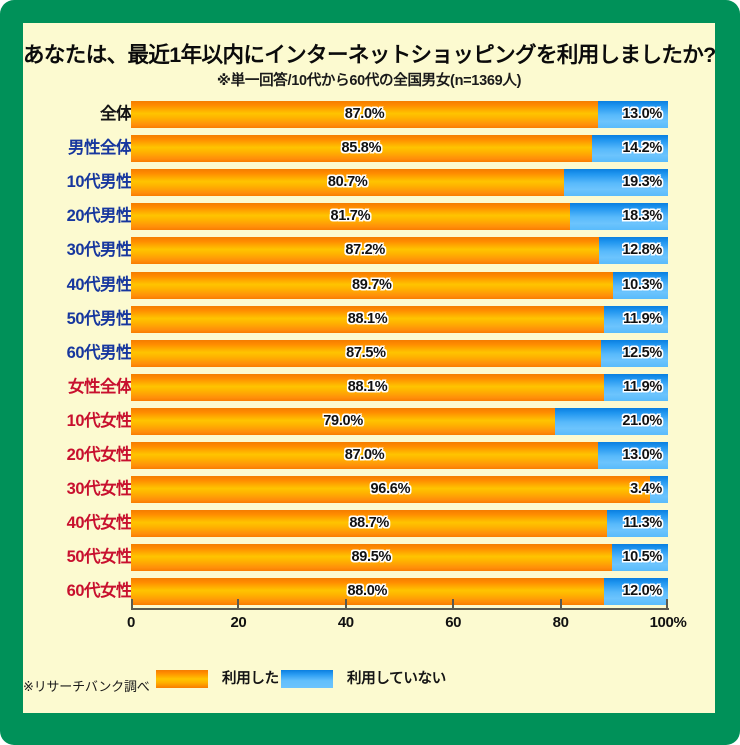  I want to click on page-subtitle: ※単一回答/10代から60代の全国男女(n=1369人), so click(369, 81).